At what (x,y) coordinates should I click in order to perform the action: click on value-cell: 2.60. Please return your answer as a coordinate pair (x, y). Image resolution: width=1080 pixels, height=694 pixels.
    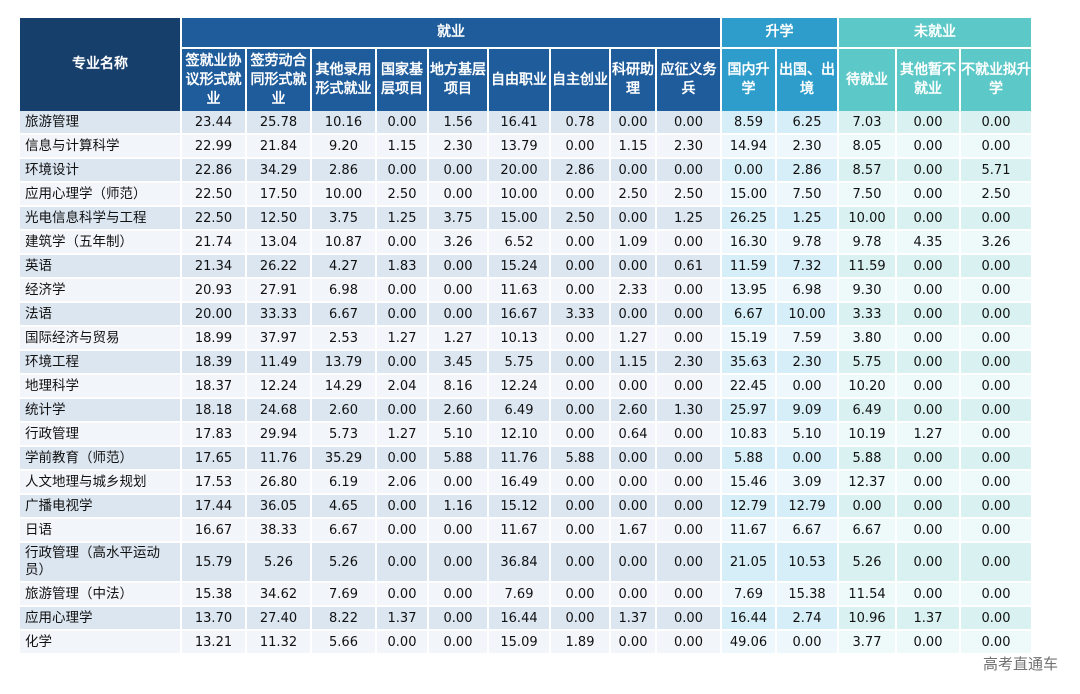
    Looking at the image, I should click on (633, 411).